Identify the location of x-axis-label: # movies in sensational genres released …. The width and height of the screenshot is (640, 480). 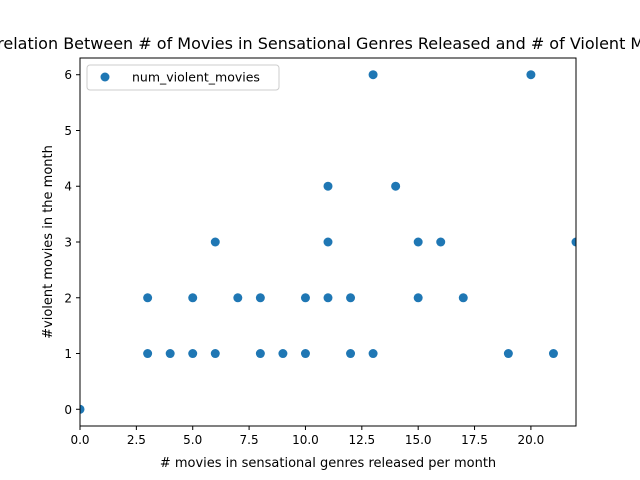
(328, 463).